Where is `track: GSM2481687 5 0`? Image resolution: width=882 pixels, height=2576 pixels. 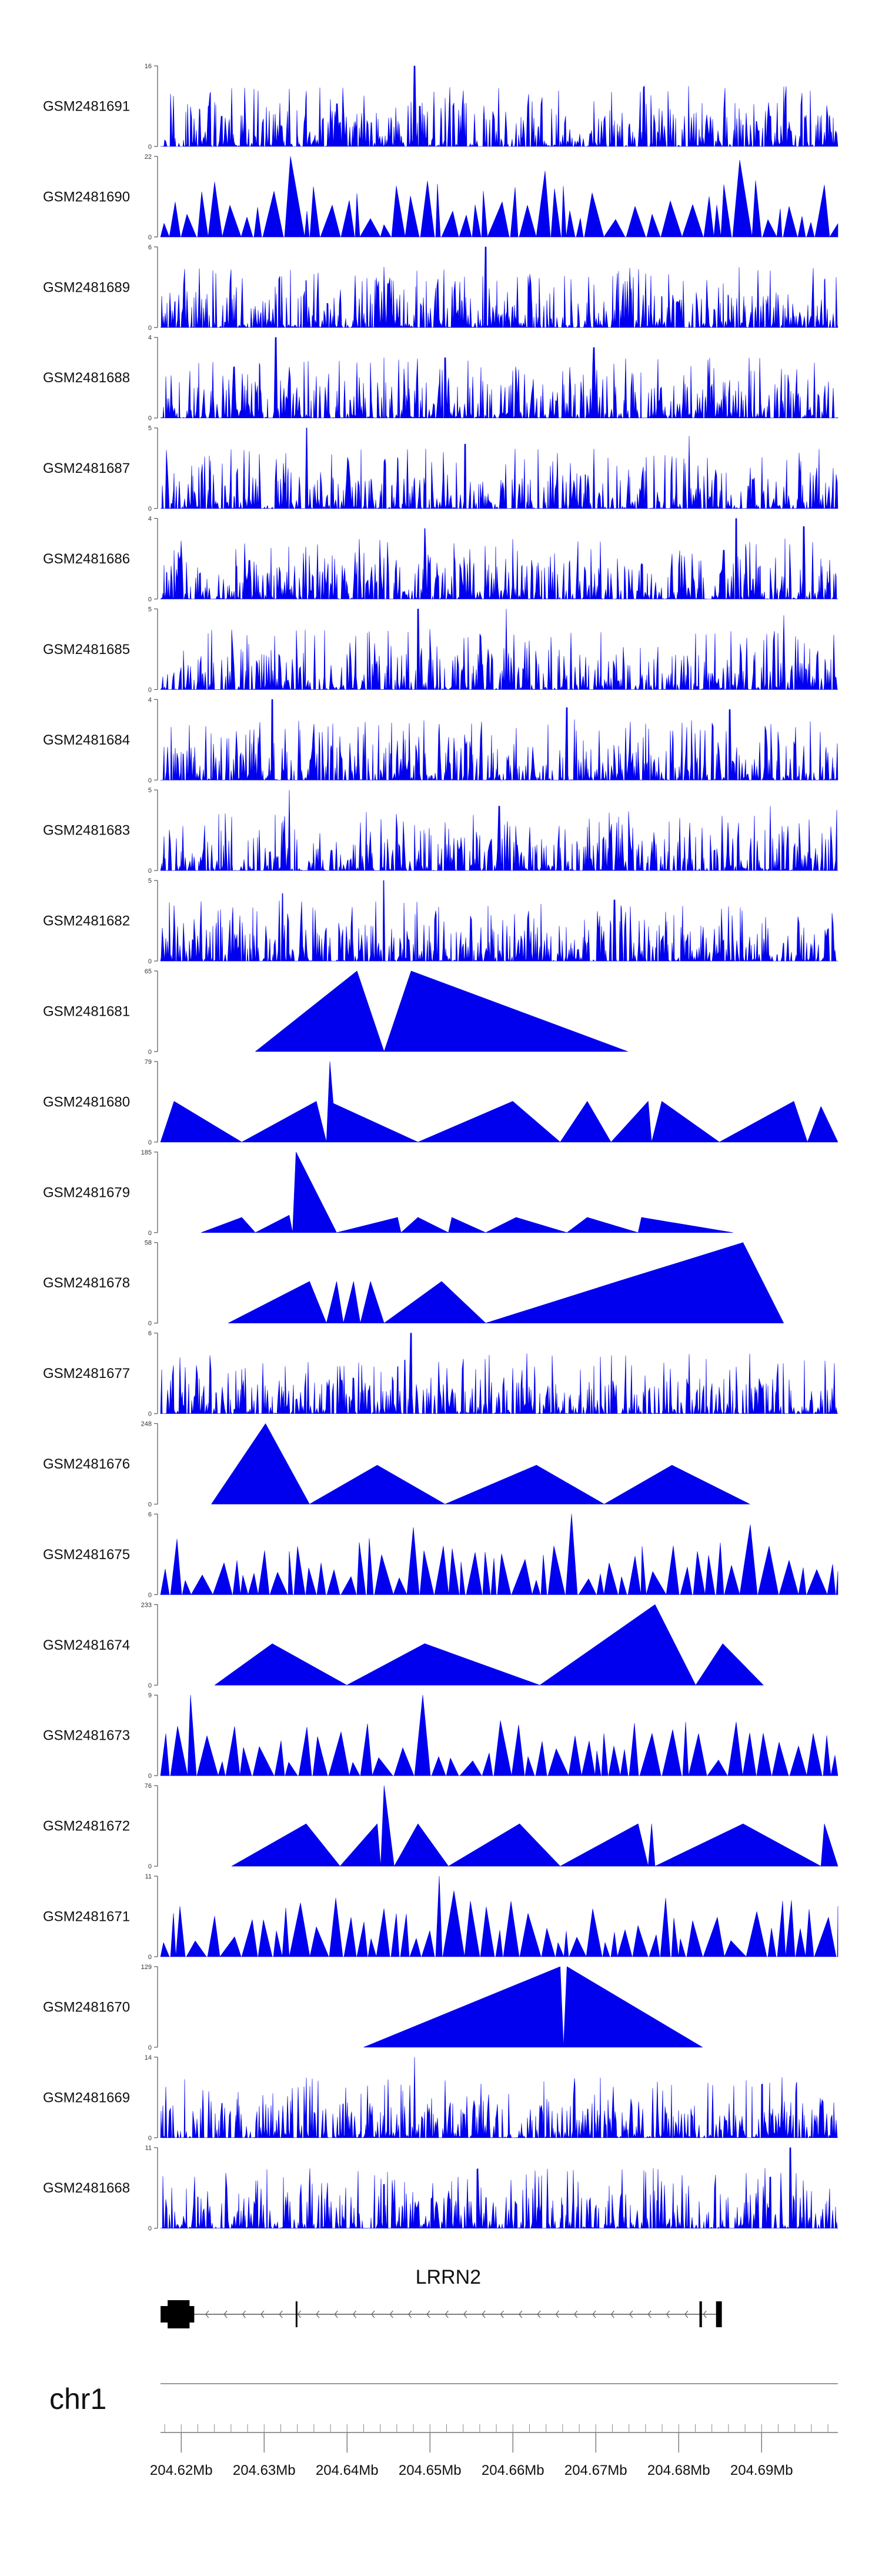
track: GSM2481687 5 0 is located at coordinates (440, 469).